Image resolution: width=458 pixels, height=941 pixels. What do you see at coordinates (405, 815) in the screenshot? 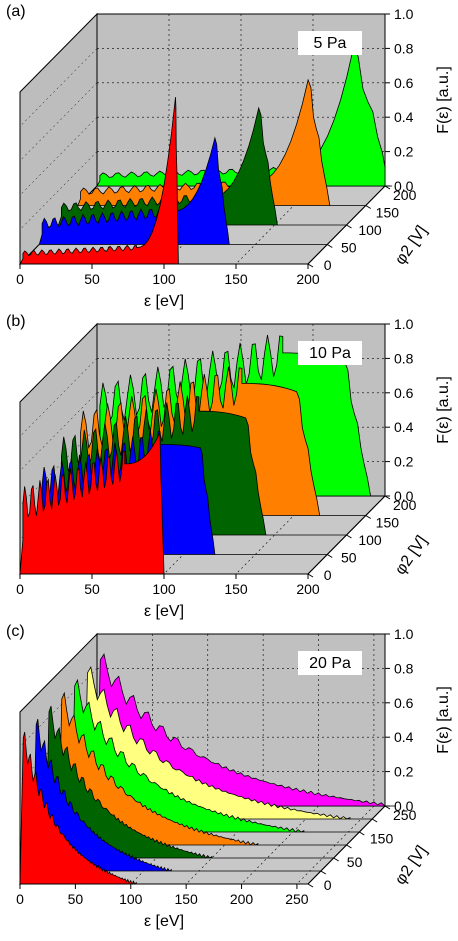
I see `z-tick-label: 250` at bounding box center [405, 815].